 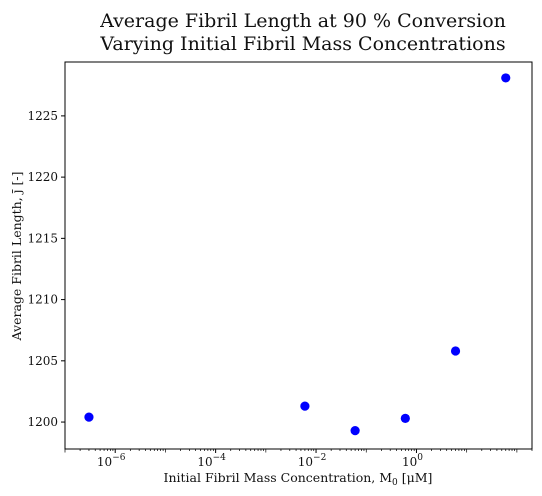 I want to click on chart-title-line-1: Average Fibril Length at 90 % Conversion, so click(x=302, y=21).